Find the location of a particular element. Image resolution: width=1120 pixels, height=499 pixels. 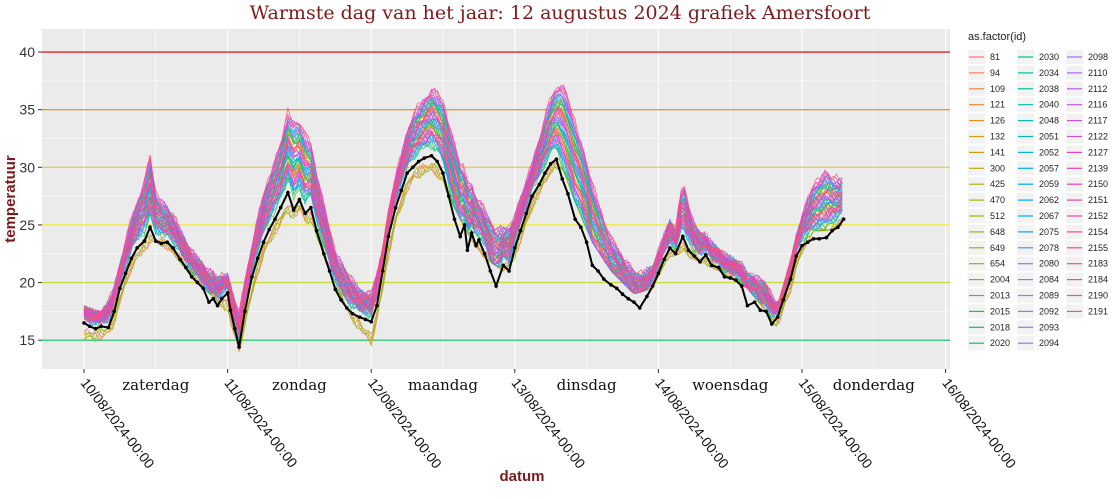

legend-label: 126 is located at coordinates (997, 121).